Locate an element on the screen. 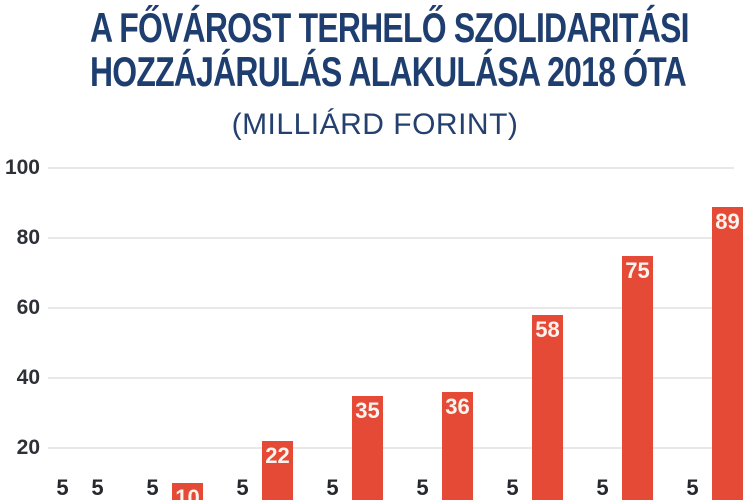 This screenshot has width=750, height=500. bar-value-label: 75 is located at coordinates (637, 270).